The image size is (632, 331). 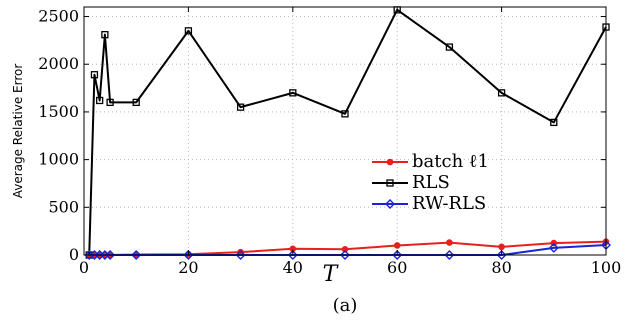 What do you see at coordinates (18, 131) in the screenshot?
I see `y-axis-label: Average Relative Error` at bounding box center [18, 131].